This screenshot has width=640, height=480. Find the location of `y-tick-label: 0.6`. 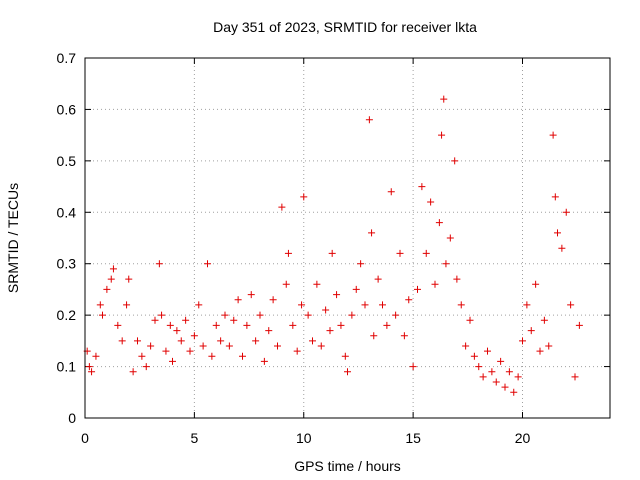

y-tick-label: 0.6 is located at coordinates (67, 109).